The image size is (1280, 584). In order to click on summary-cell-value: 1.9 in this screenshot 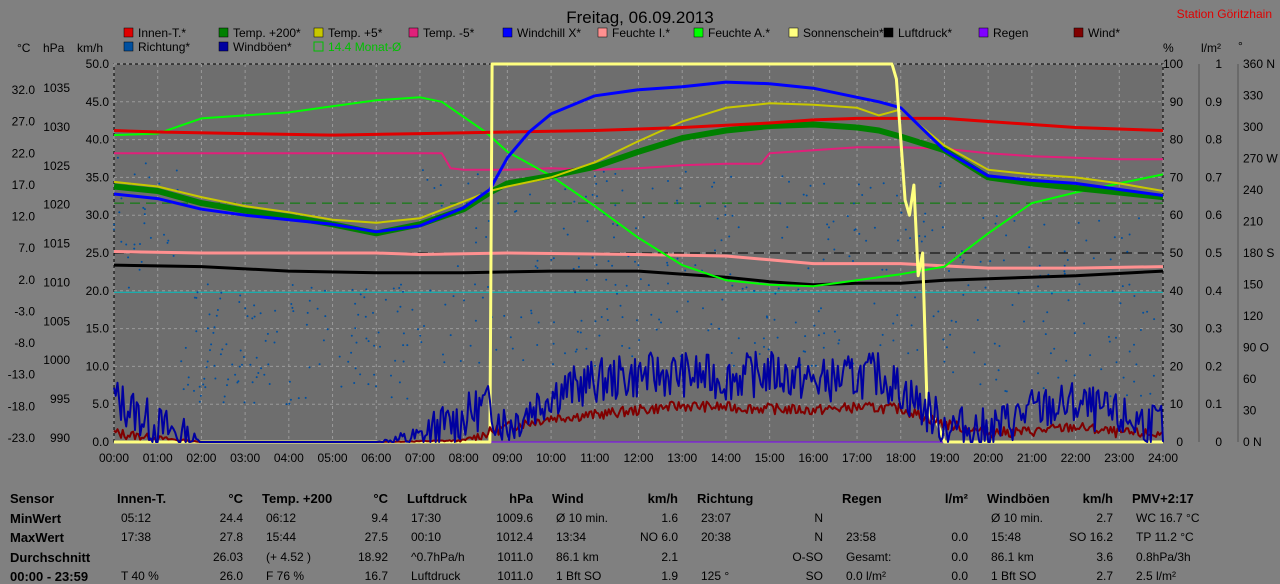, I will do `click(669, 576)`.